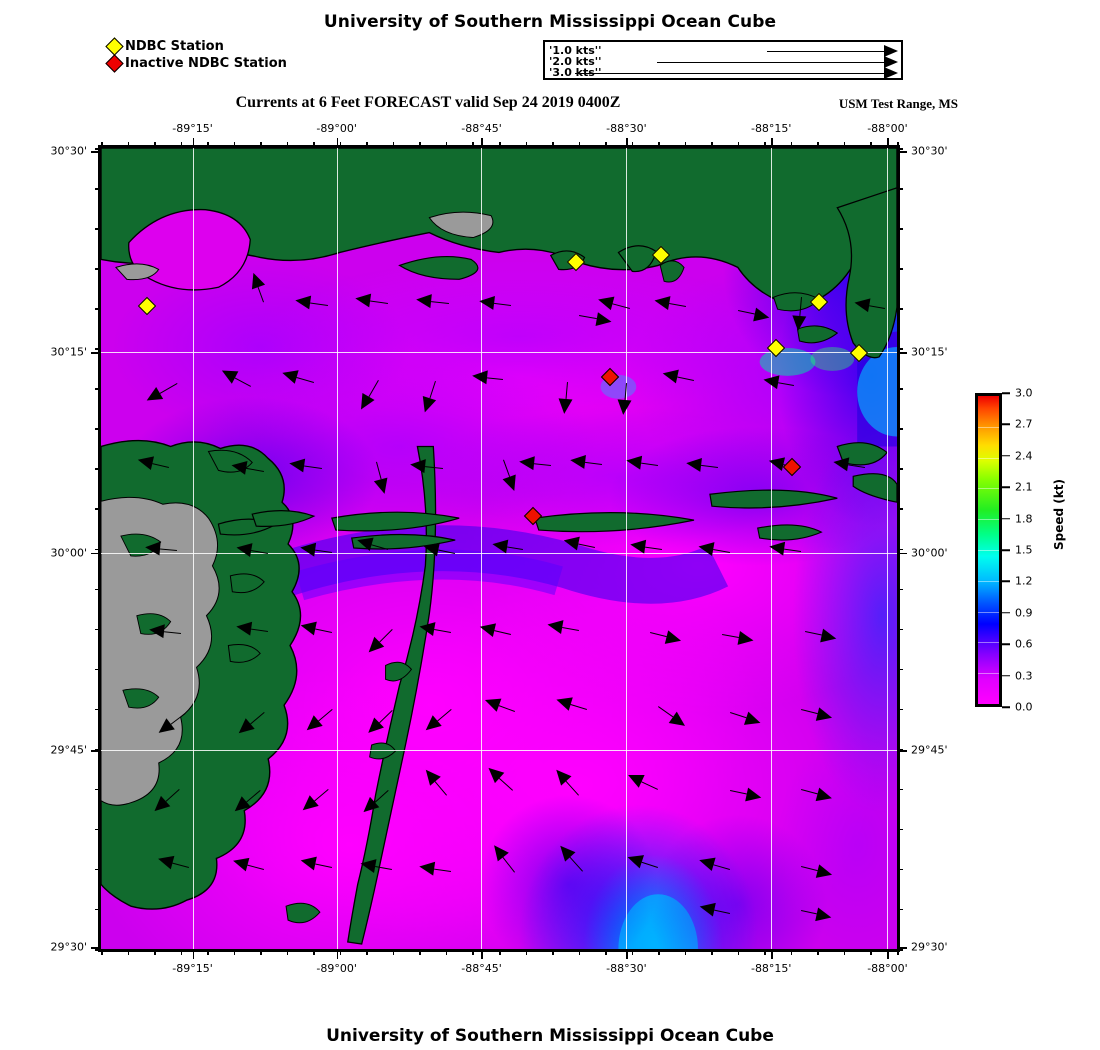 The image size is (1100, 1050). Describe the element at coordinates (1024, 581) in the screenshot. I see `colorbar-tick-label: 1.2` at that location.